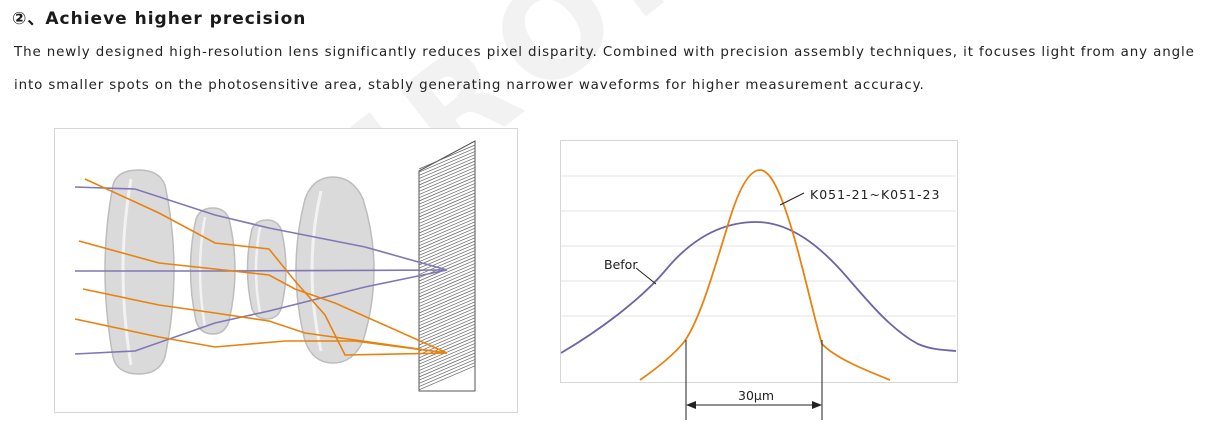  I want to click on section-title: ②、Achieve higher precision, so click(159, 19).